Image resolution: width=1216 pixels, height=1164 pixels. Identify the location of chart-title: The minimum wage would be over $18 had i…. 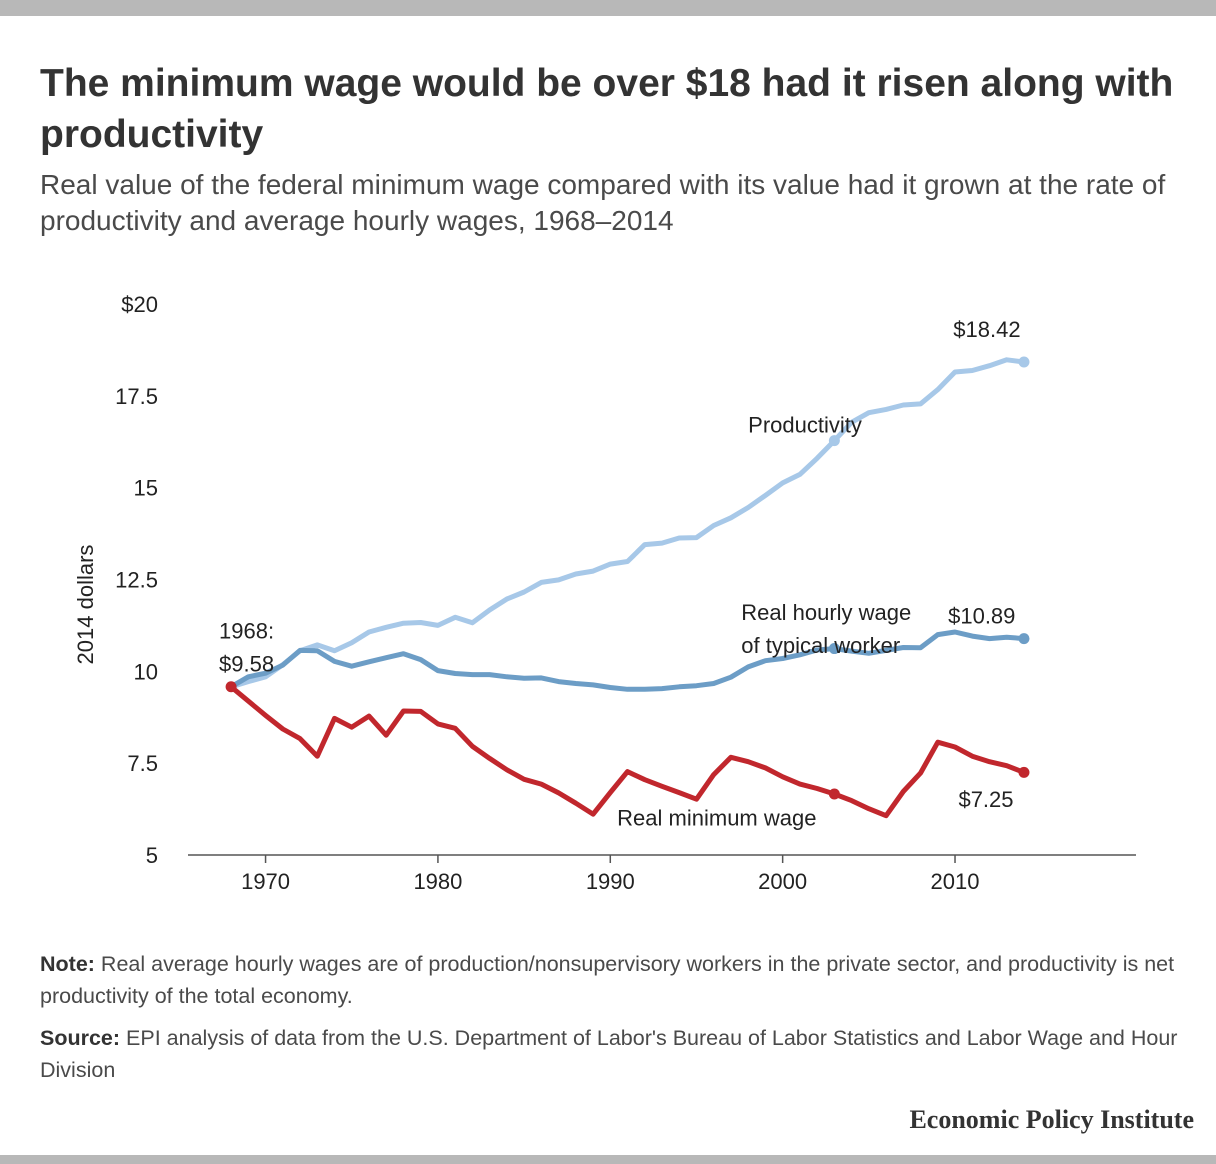
(607, 109).